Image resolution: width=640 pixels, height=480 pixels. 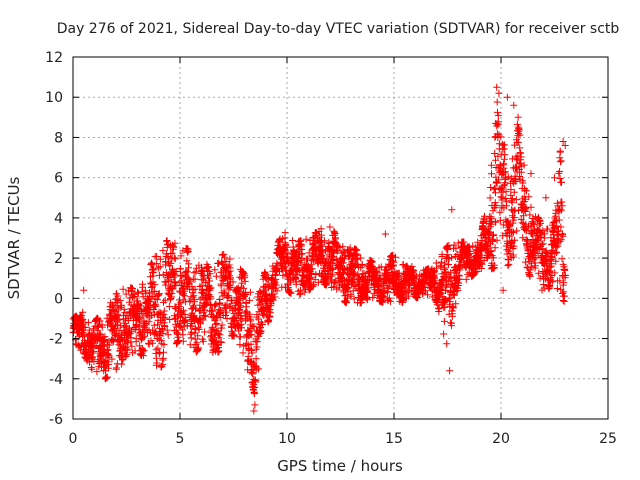 What do you see at coordinates (58, 219) in the screenshot?
I see `y-tick-label: 4` at bounding box center [58, 219].